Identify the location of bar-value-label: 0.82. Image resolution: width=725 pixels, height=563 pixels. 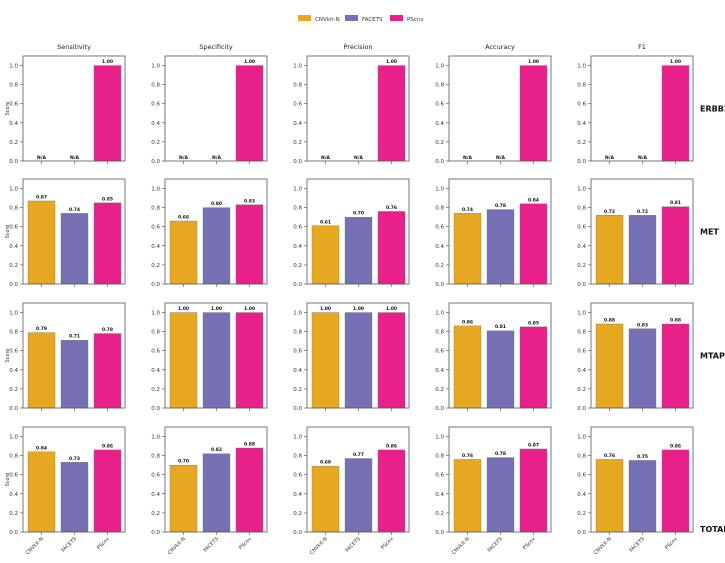
(216, 450).